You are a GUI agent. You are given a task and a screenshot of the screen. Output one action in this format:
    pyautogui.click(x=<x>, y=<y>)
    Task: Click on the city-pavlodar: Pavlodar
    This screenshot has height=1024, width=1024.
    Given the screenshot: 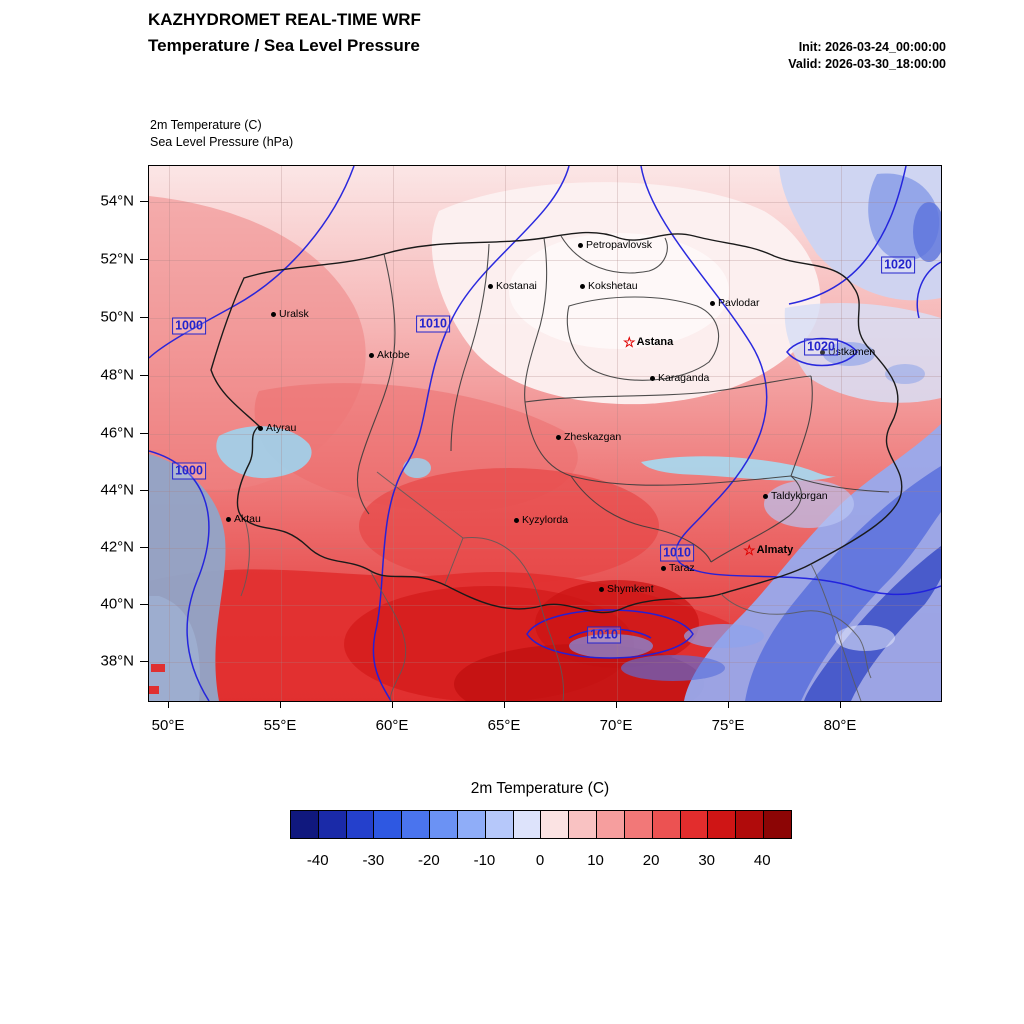 What is the action you would take?
    pyautogui.click(x=734, y=303)
    